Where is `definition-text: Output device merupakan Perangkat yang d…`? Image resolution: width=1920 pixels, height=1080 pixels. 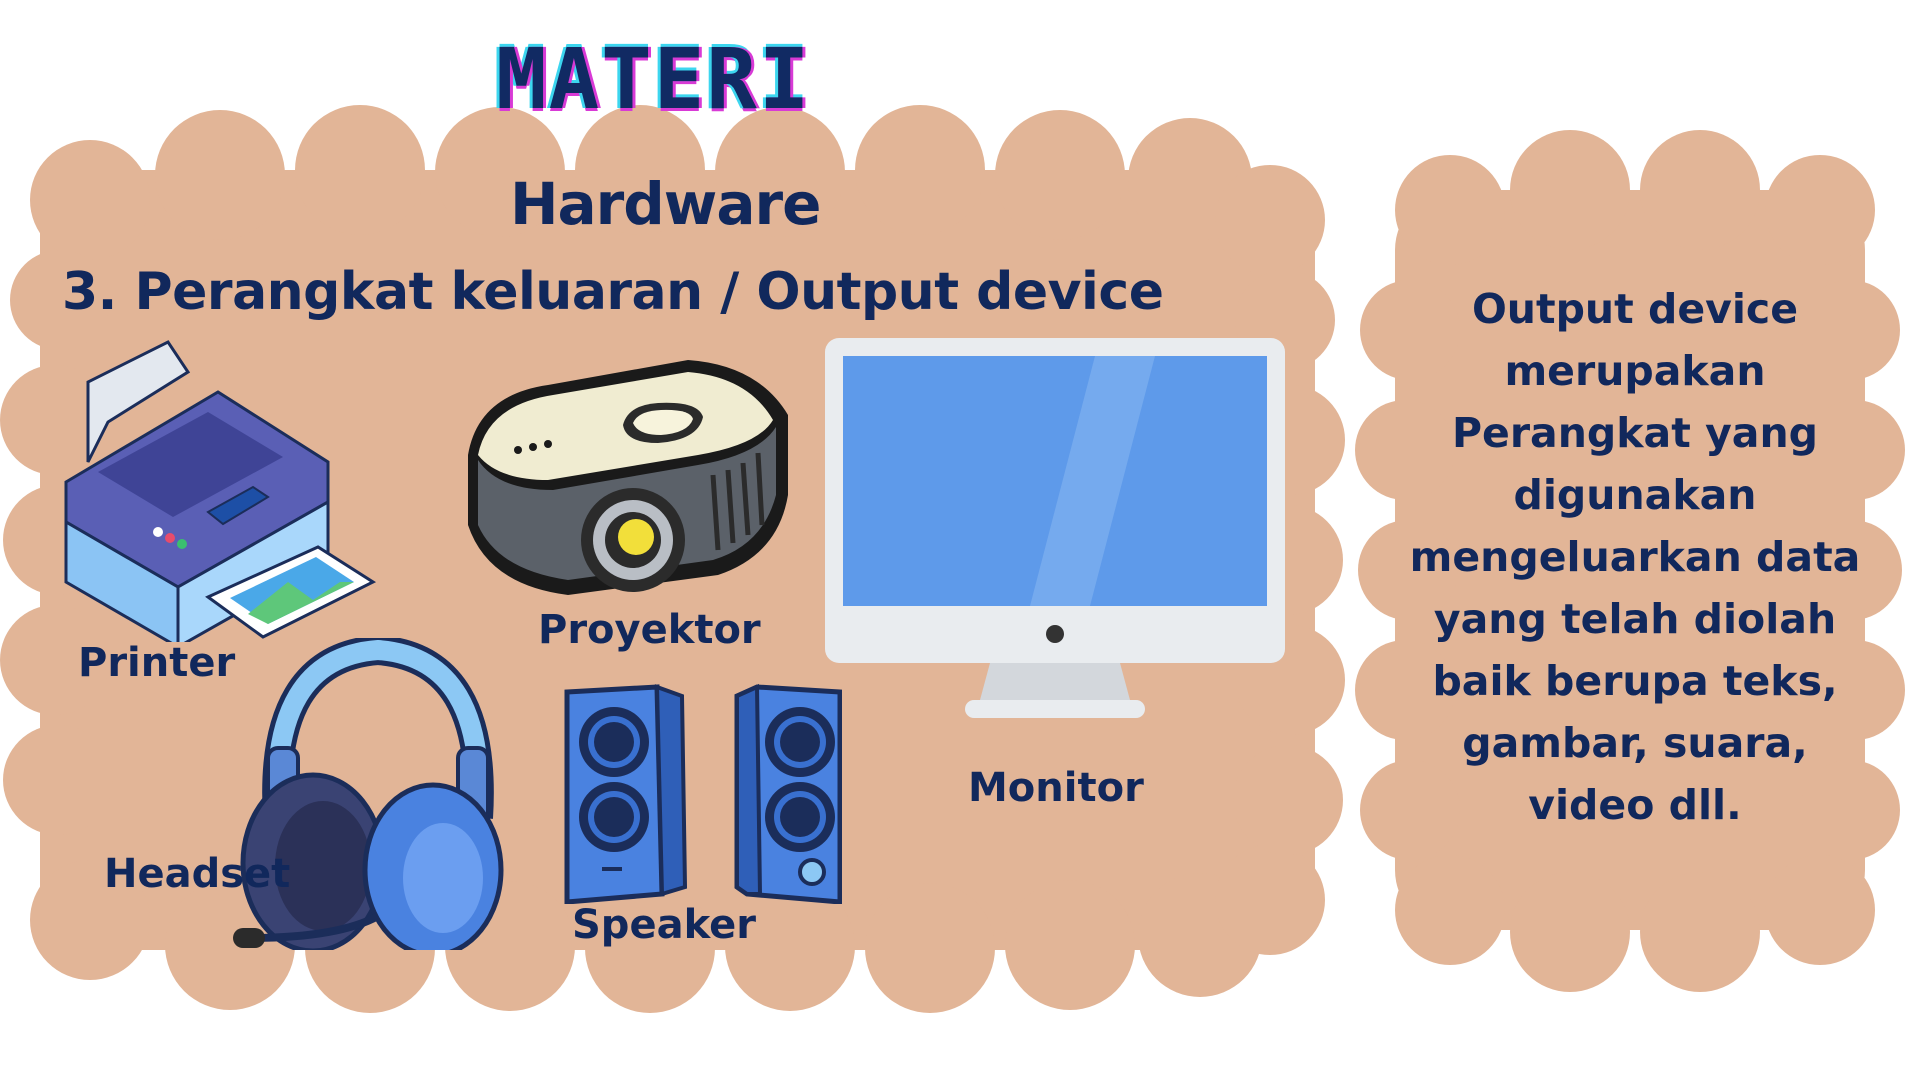
definition-text: Output device merupakan Perangkat yang d… is located at coordinates (1635, 557).